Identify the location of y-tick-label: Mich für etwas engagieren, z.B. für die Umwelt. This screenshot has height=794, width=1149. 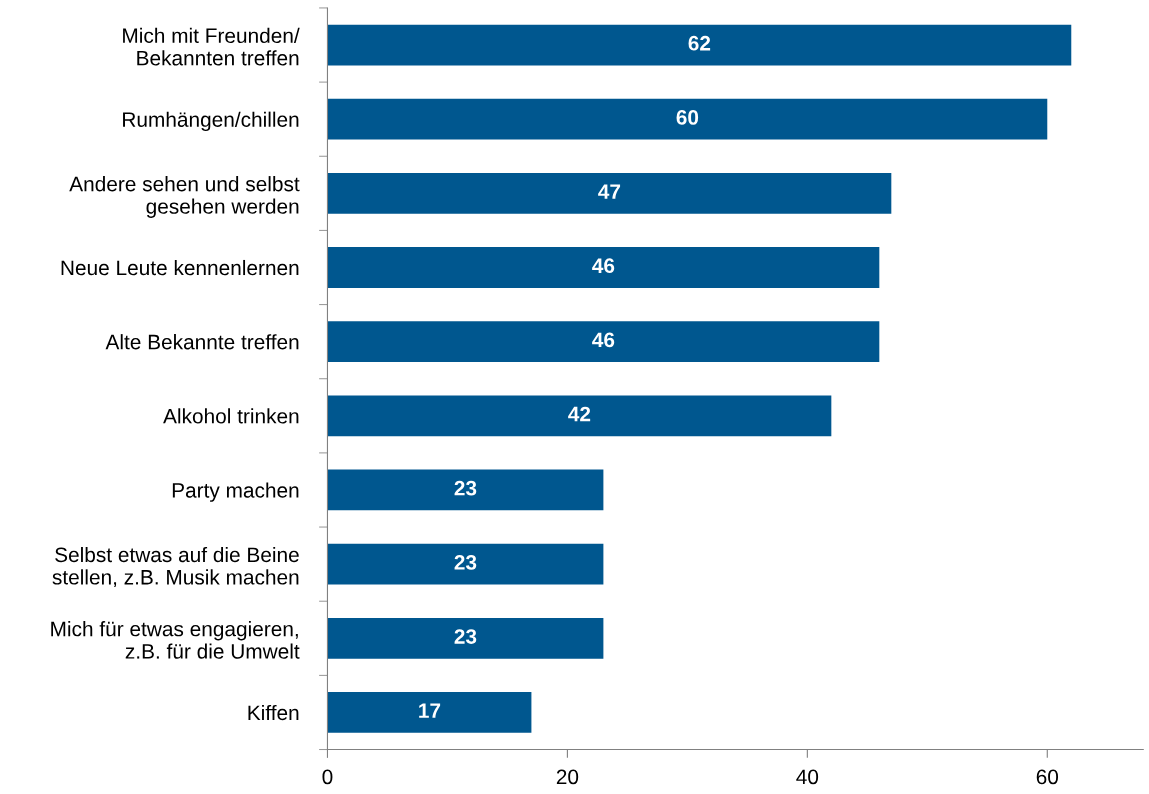
(175, 640).